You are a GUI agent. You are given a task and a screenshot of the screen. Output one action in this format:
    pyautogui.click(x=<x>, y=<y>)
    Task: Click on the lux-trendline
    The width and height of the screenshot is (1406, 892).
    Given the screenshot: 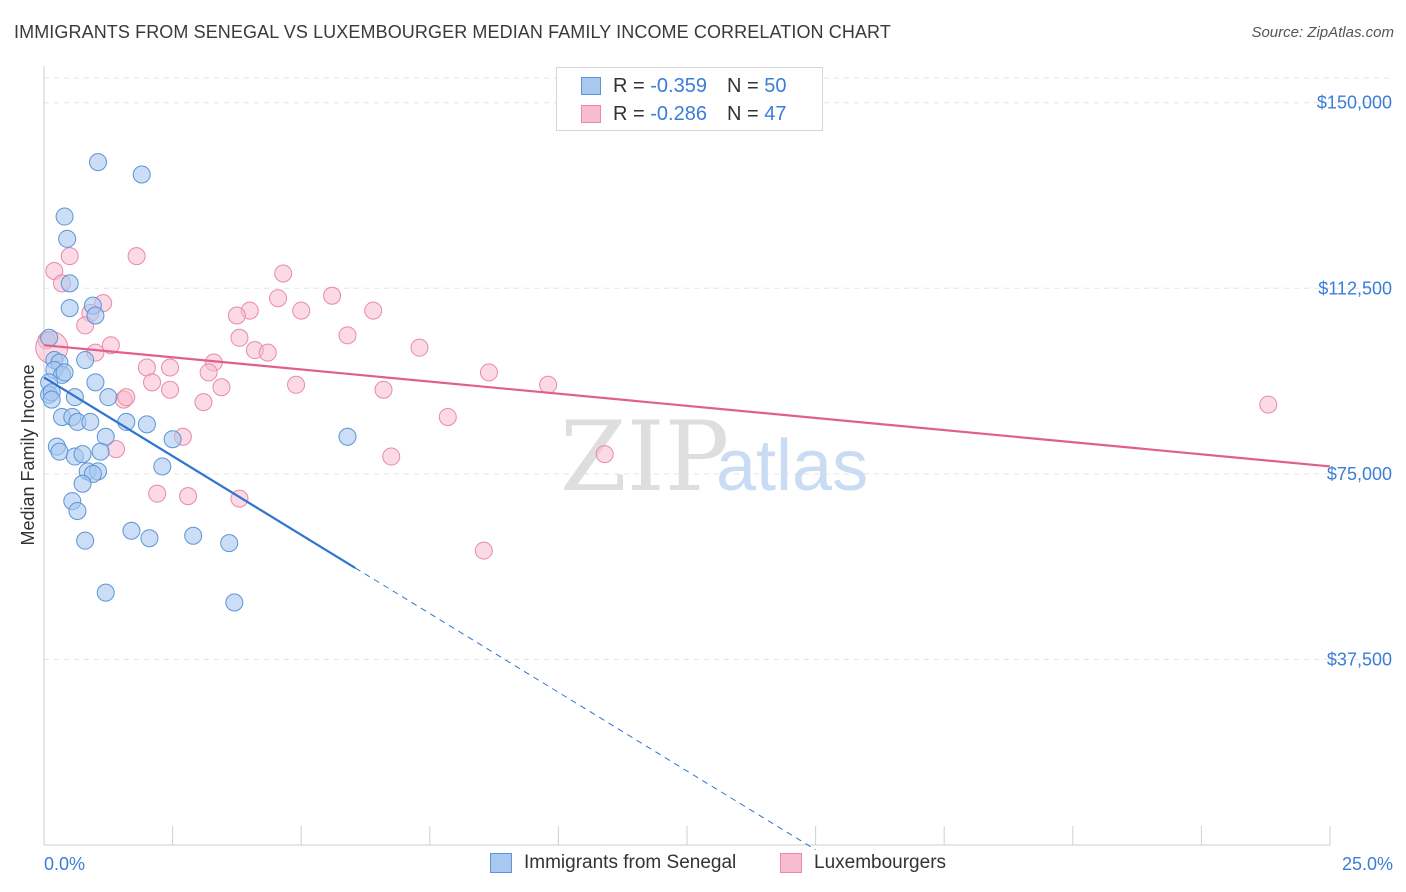 What is the action you would take?
    pyautogui.click(x=687, y=406)
    